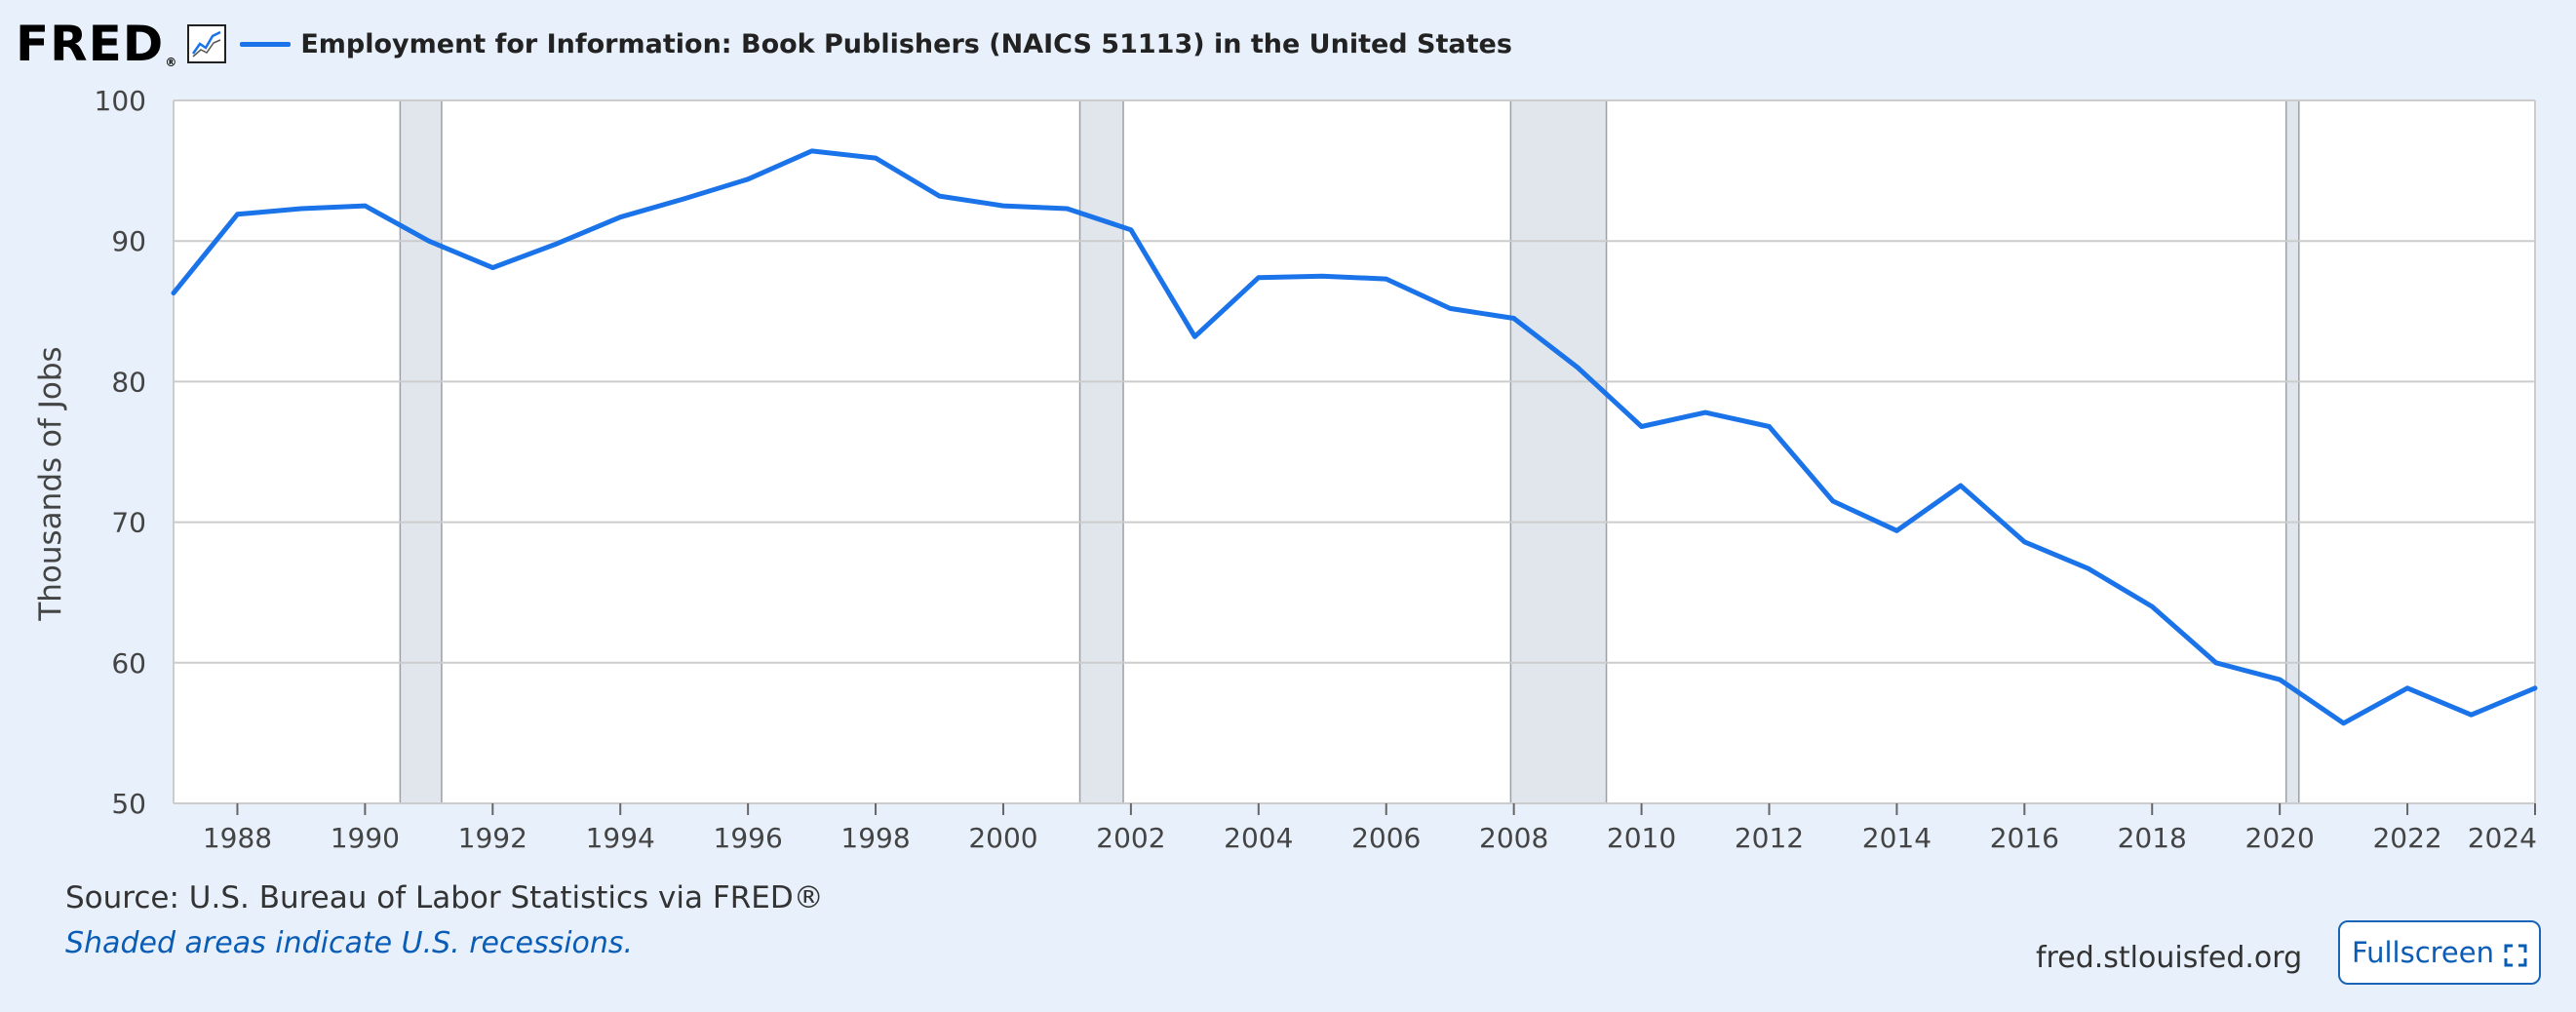 The height and width of the screenshot is (1012, 2576). Describe the element at coordinates (492, 268) in the screenshot. I see `data-point-1992` at that location.